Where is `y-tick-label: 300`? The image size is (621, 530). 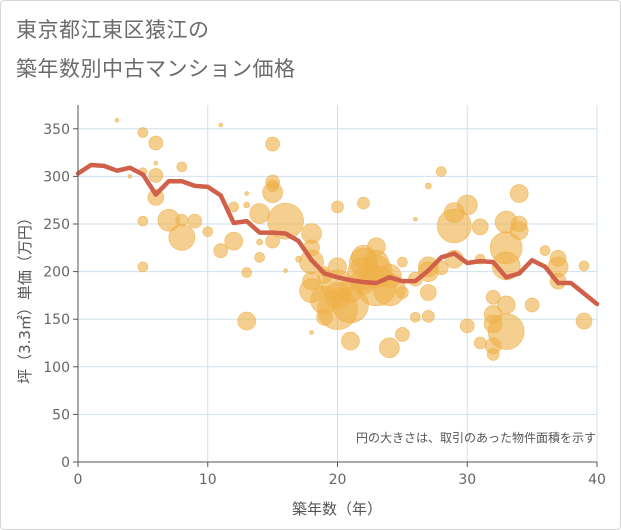 y-tick-label: 300 is located at coordinates (56, 177).